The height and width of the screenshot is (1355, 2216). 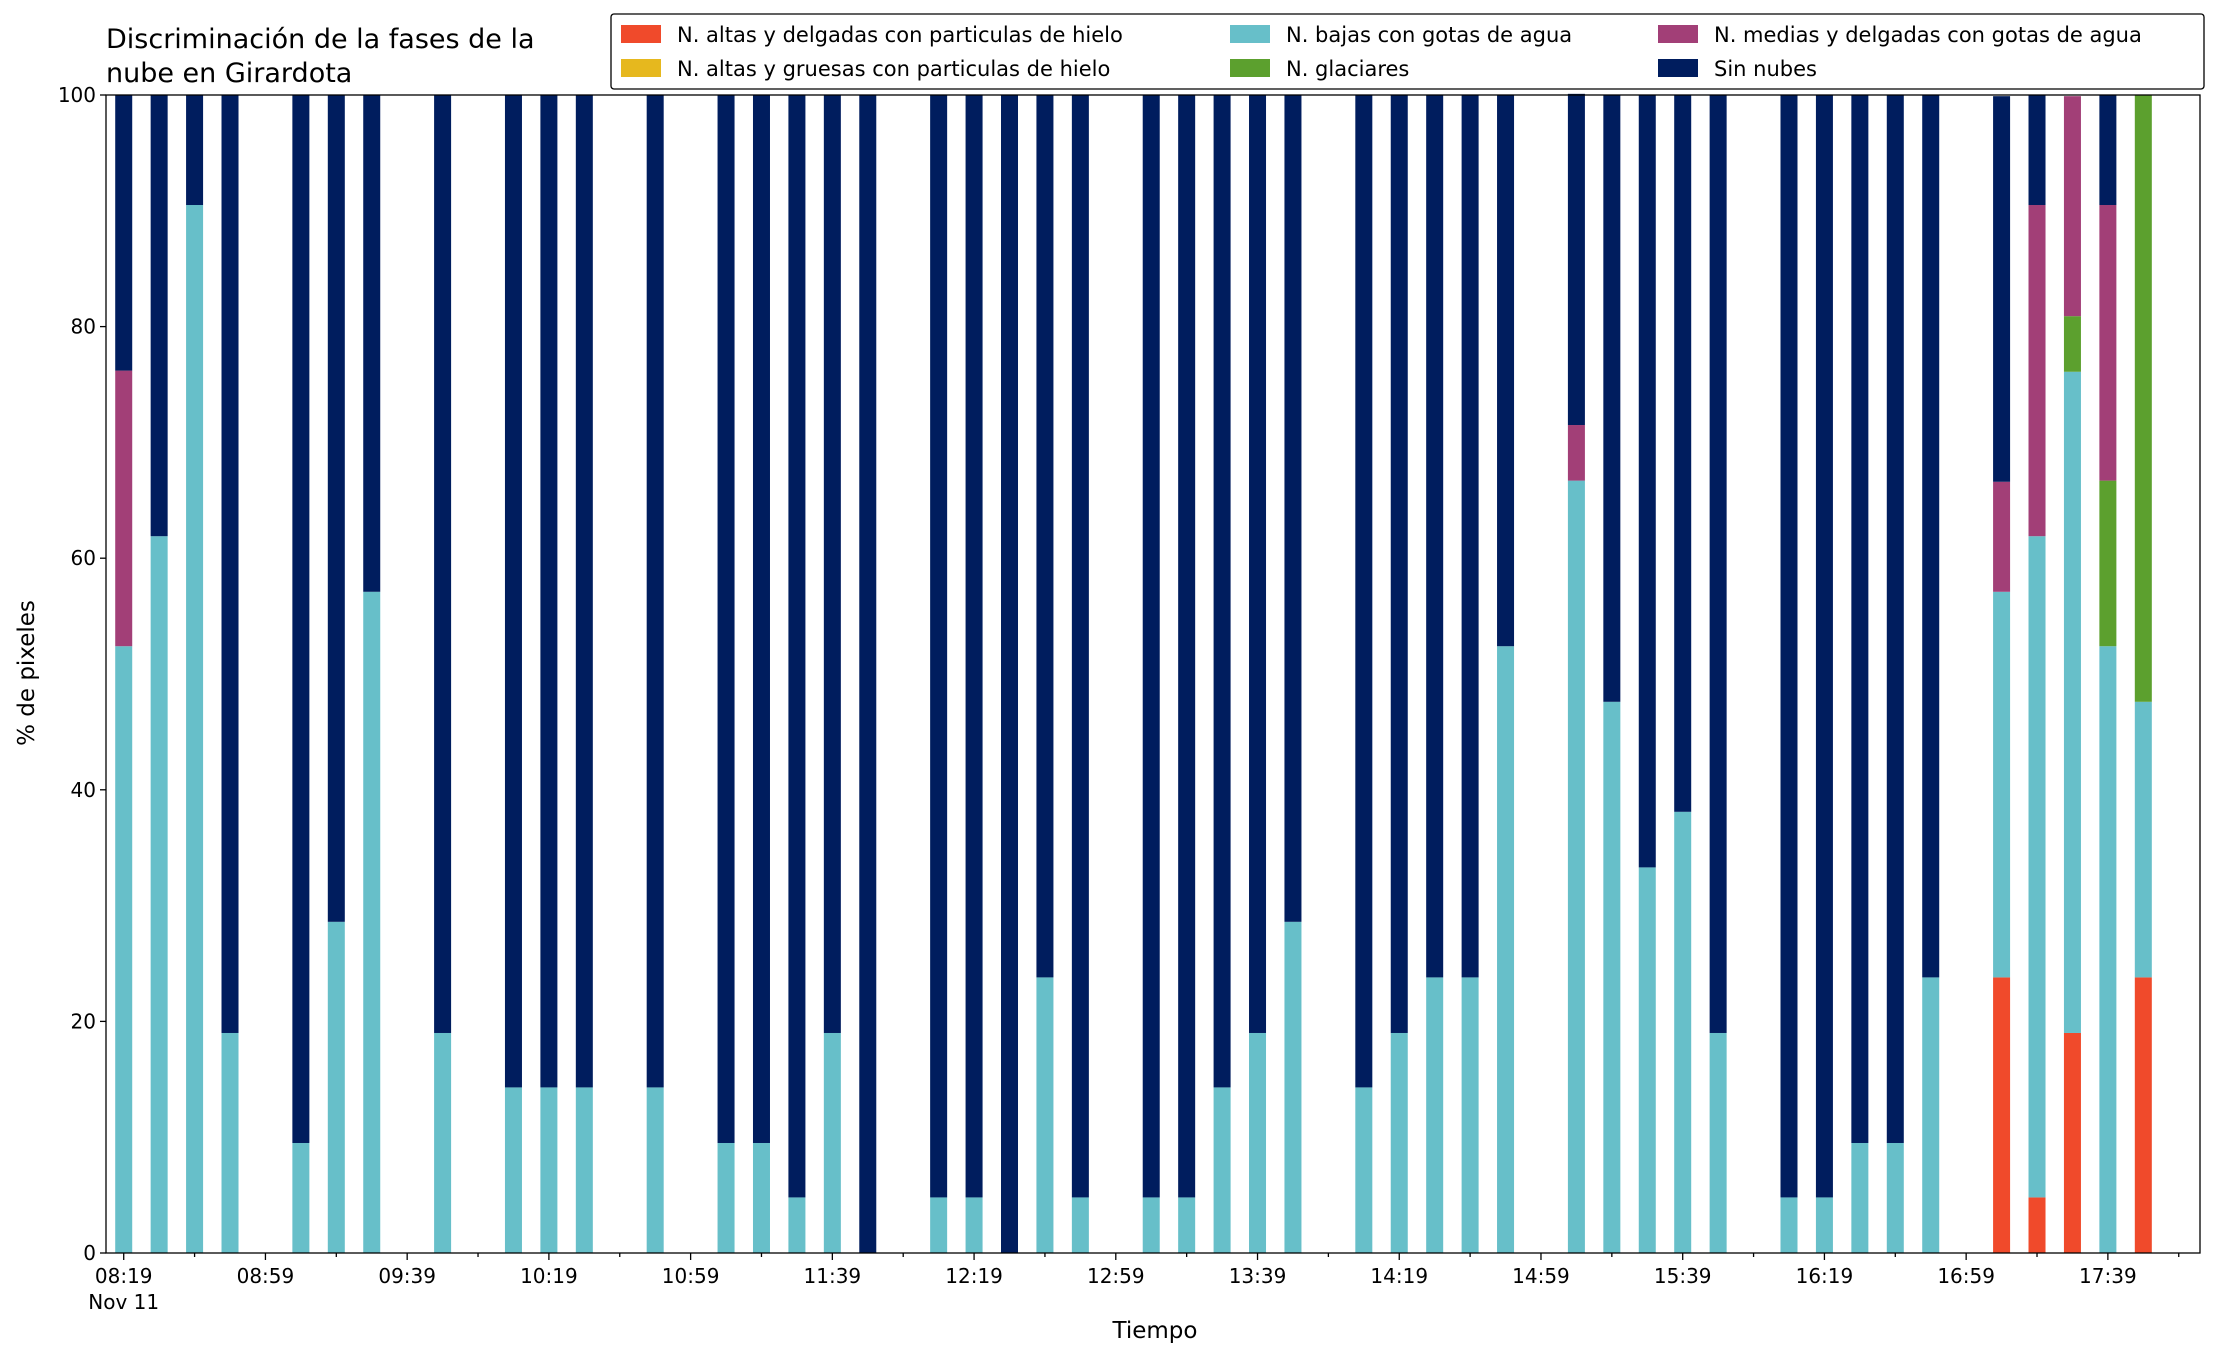 I want to click on y-axis-label: % de pixeles, so click(x=27, y=673).